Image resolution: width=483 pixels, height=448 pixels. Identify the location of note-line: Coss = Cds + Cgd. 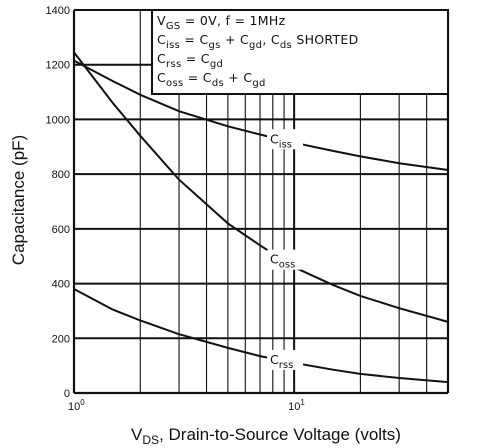
(211, 79).